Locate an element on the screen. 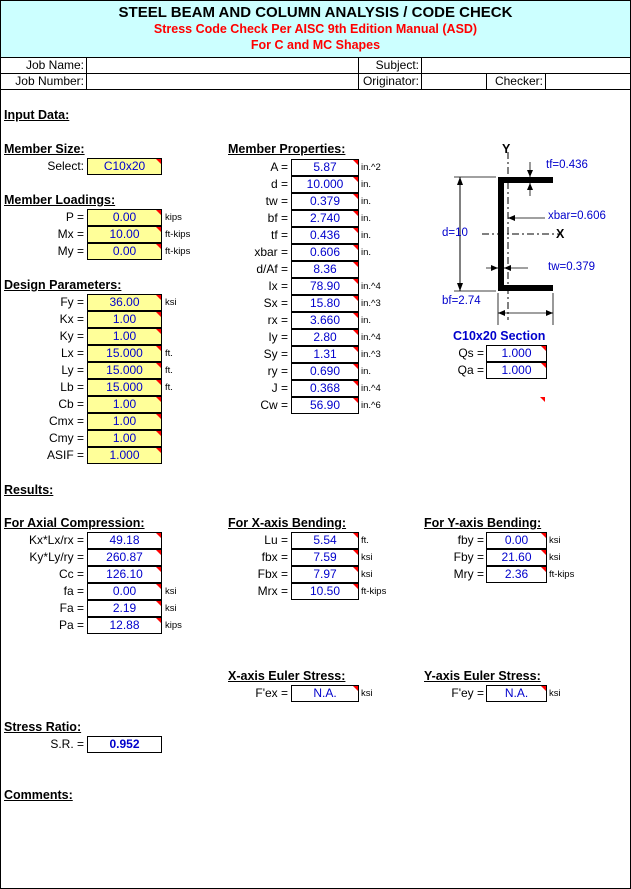 This screenshot has width=631, height=889. property-value-text: 3.660 is located at coordinates (325, 320).